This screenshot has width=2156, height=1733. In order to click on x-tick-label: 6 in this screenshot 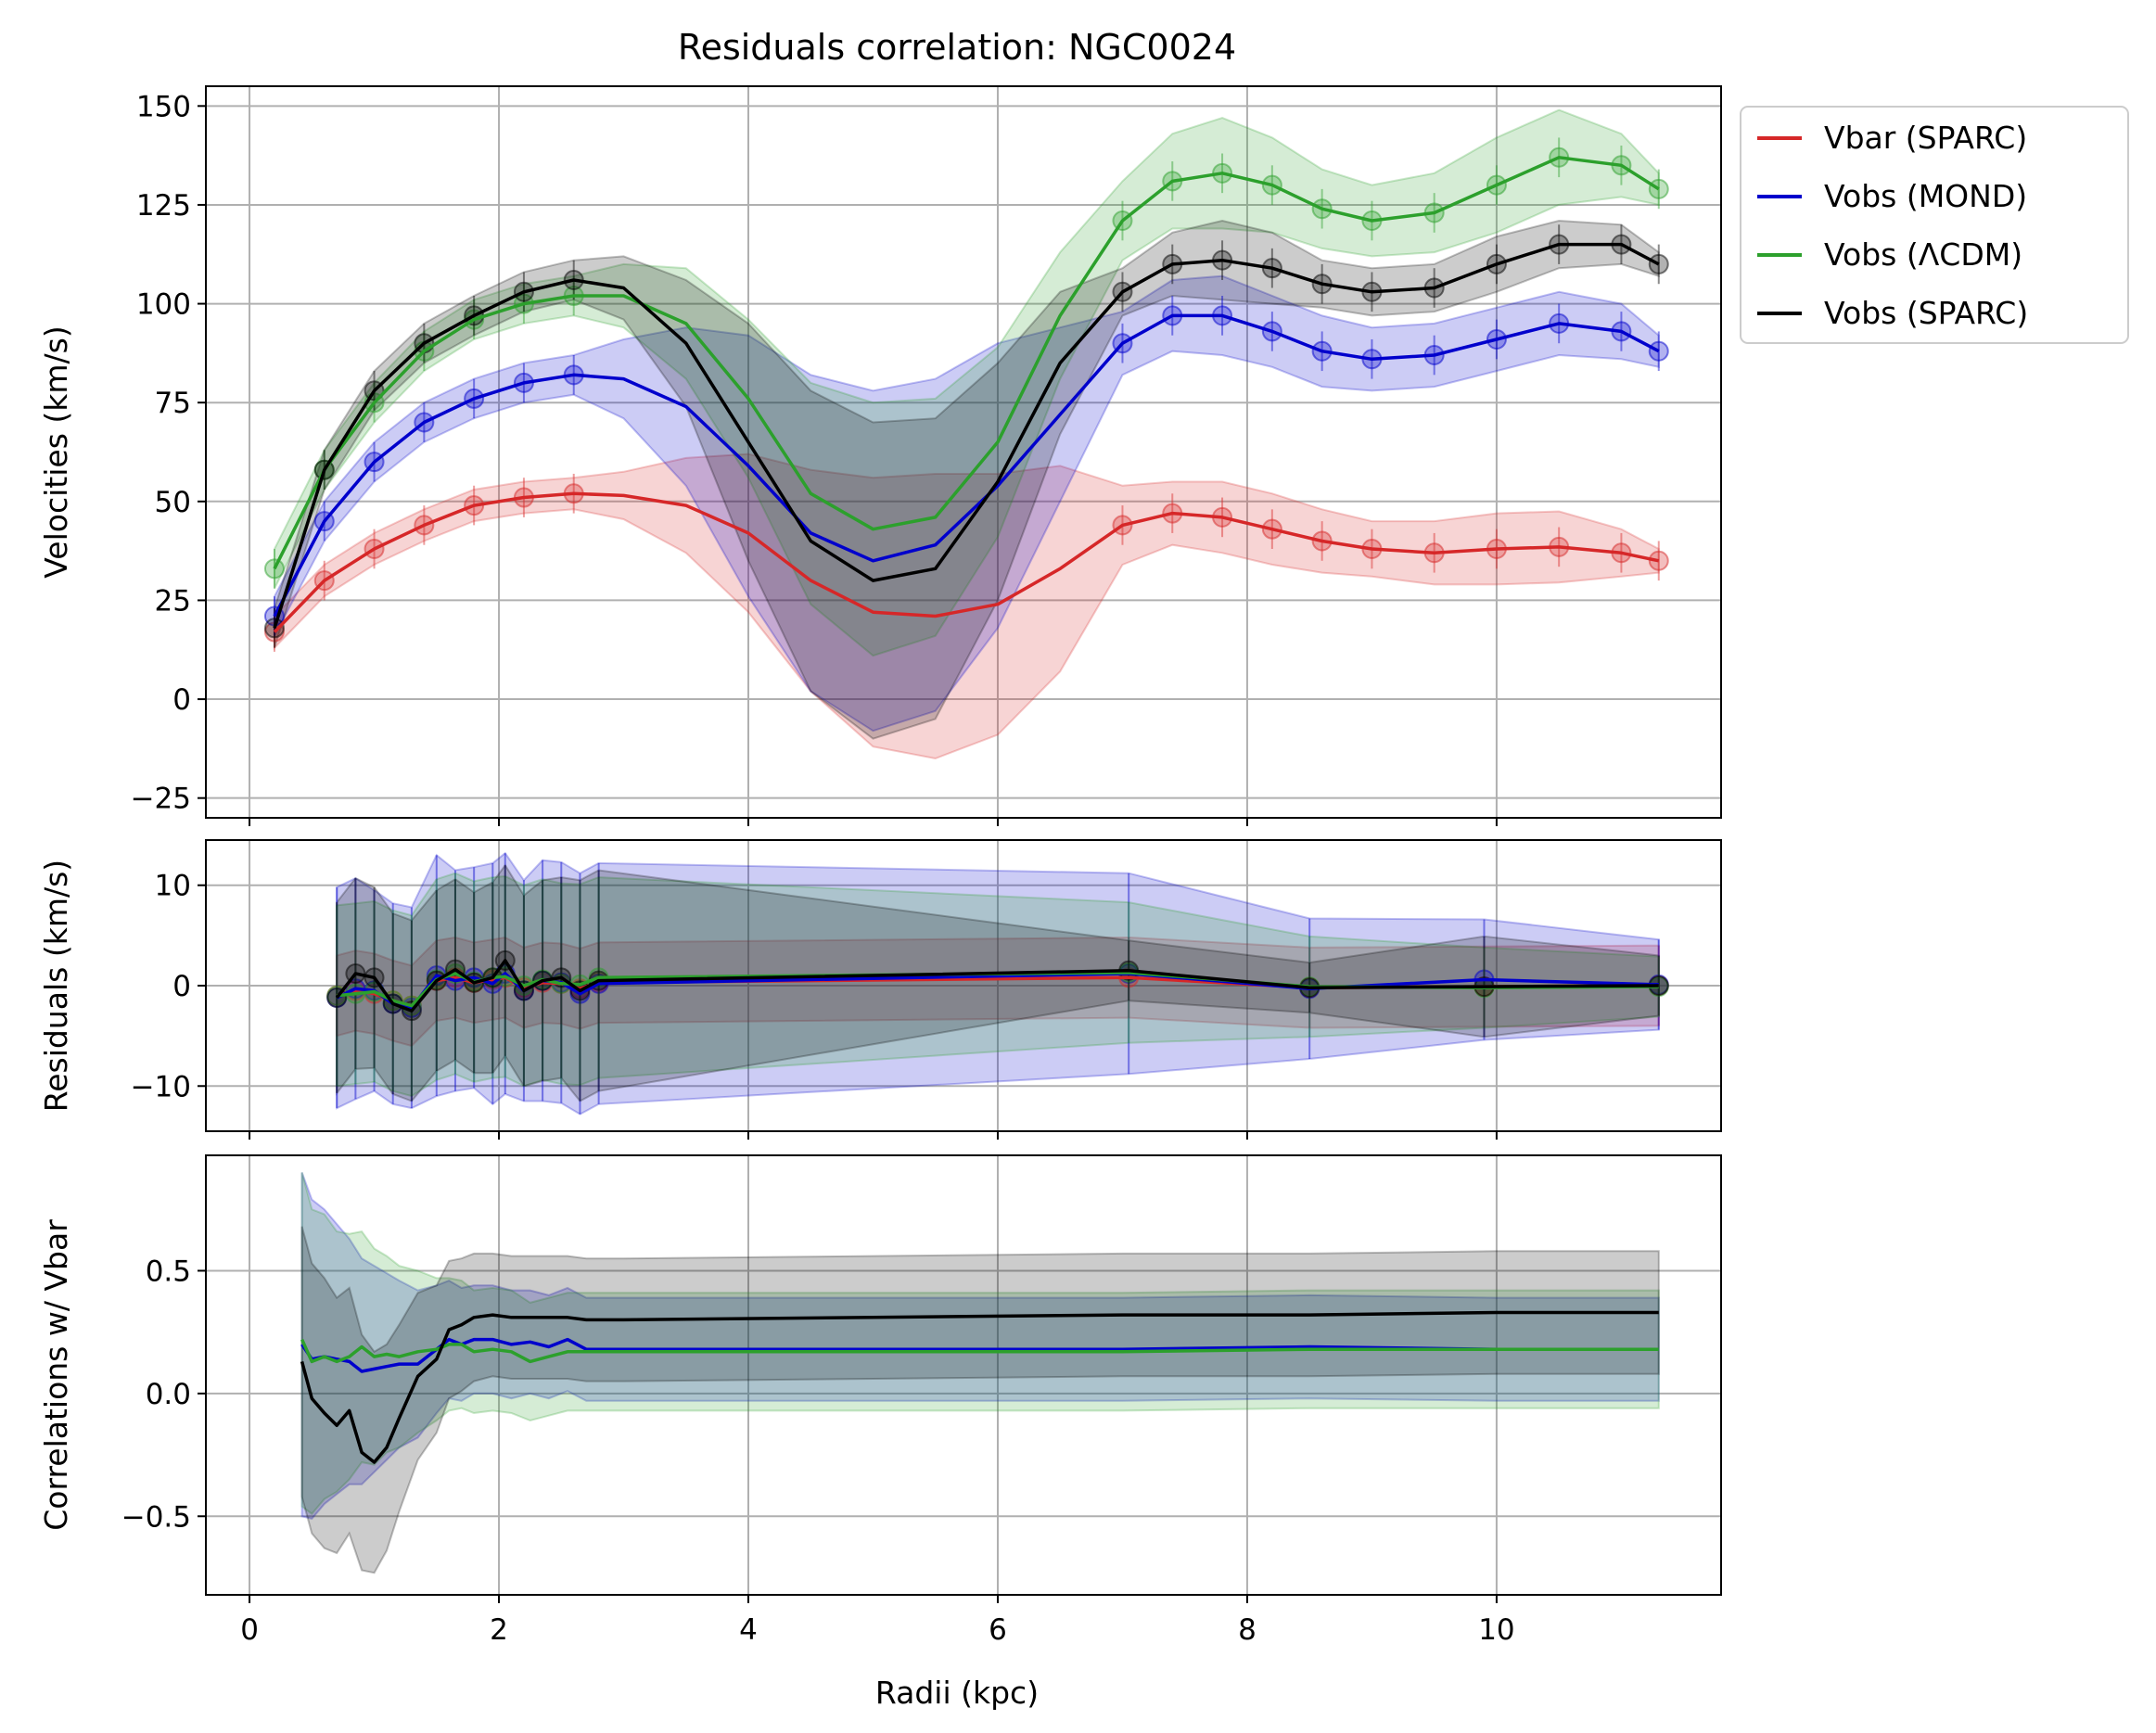, I will do `click(998, 1630)`.